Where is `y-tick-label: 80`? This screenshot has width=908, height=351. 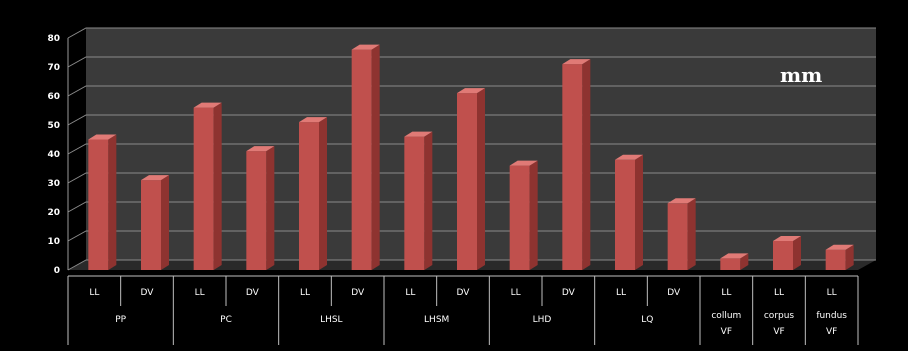
y-tick-label: 80 is located at coordinates (53, 39).